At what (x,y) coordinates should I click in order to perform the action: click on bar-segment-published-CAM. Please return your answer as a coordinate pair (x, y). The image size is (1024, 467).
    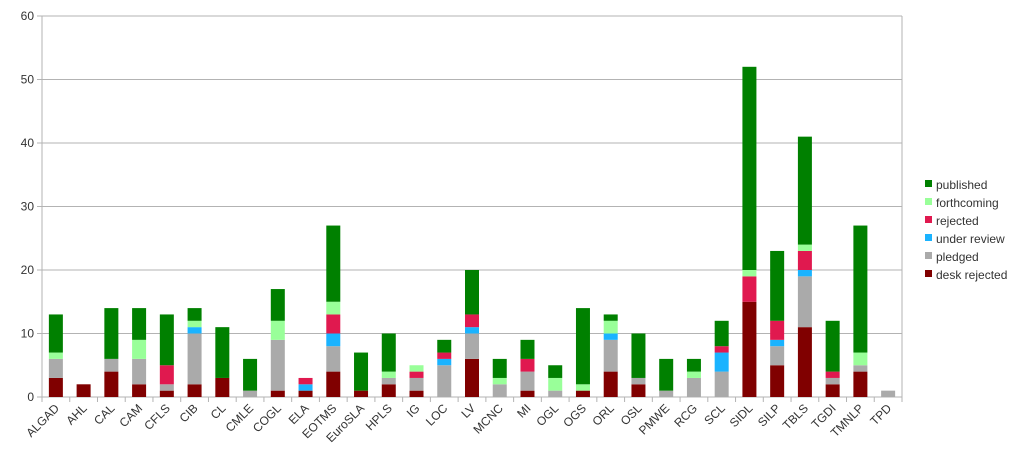
    Looking at the image, I should click on (139, 324).